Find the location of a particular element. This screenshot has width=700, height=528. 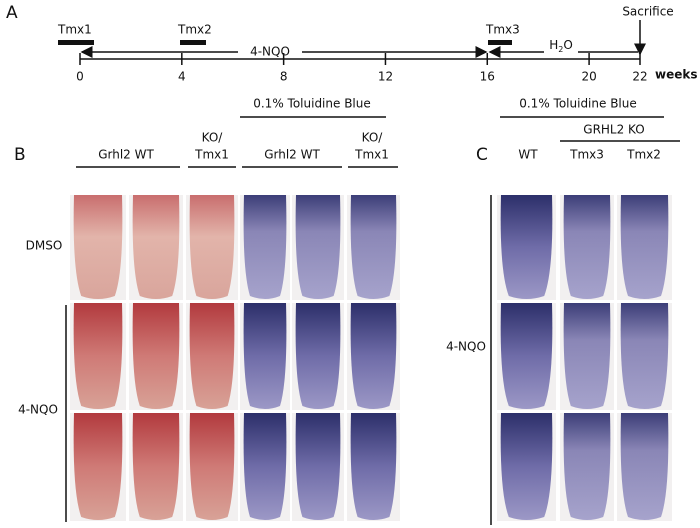

tick-label: 4 is located at coordinates (182, 77).